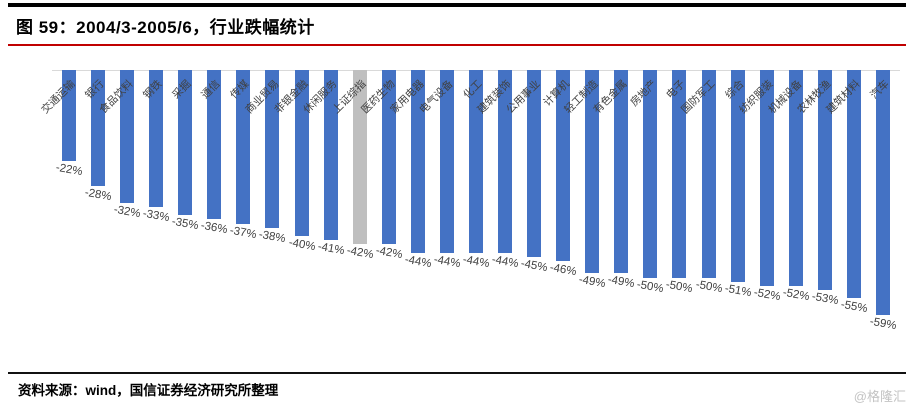  Describe the element at coordinates (879, 396) in the screenshot. I see `watermark: @格隆汇` at that location.